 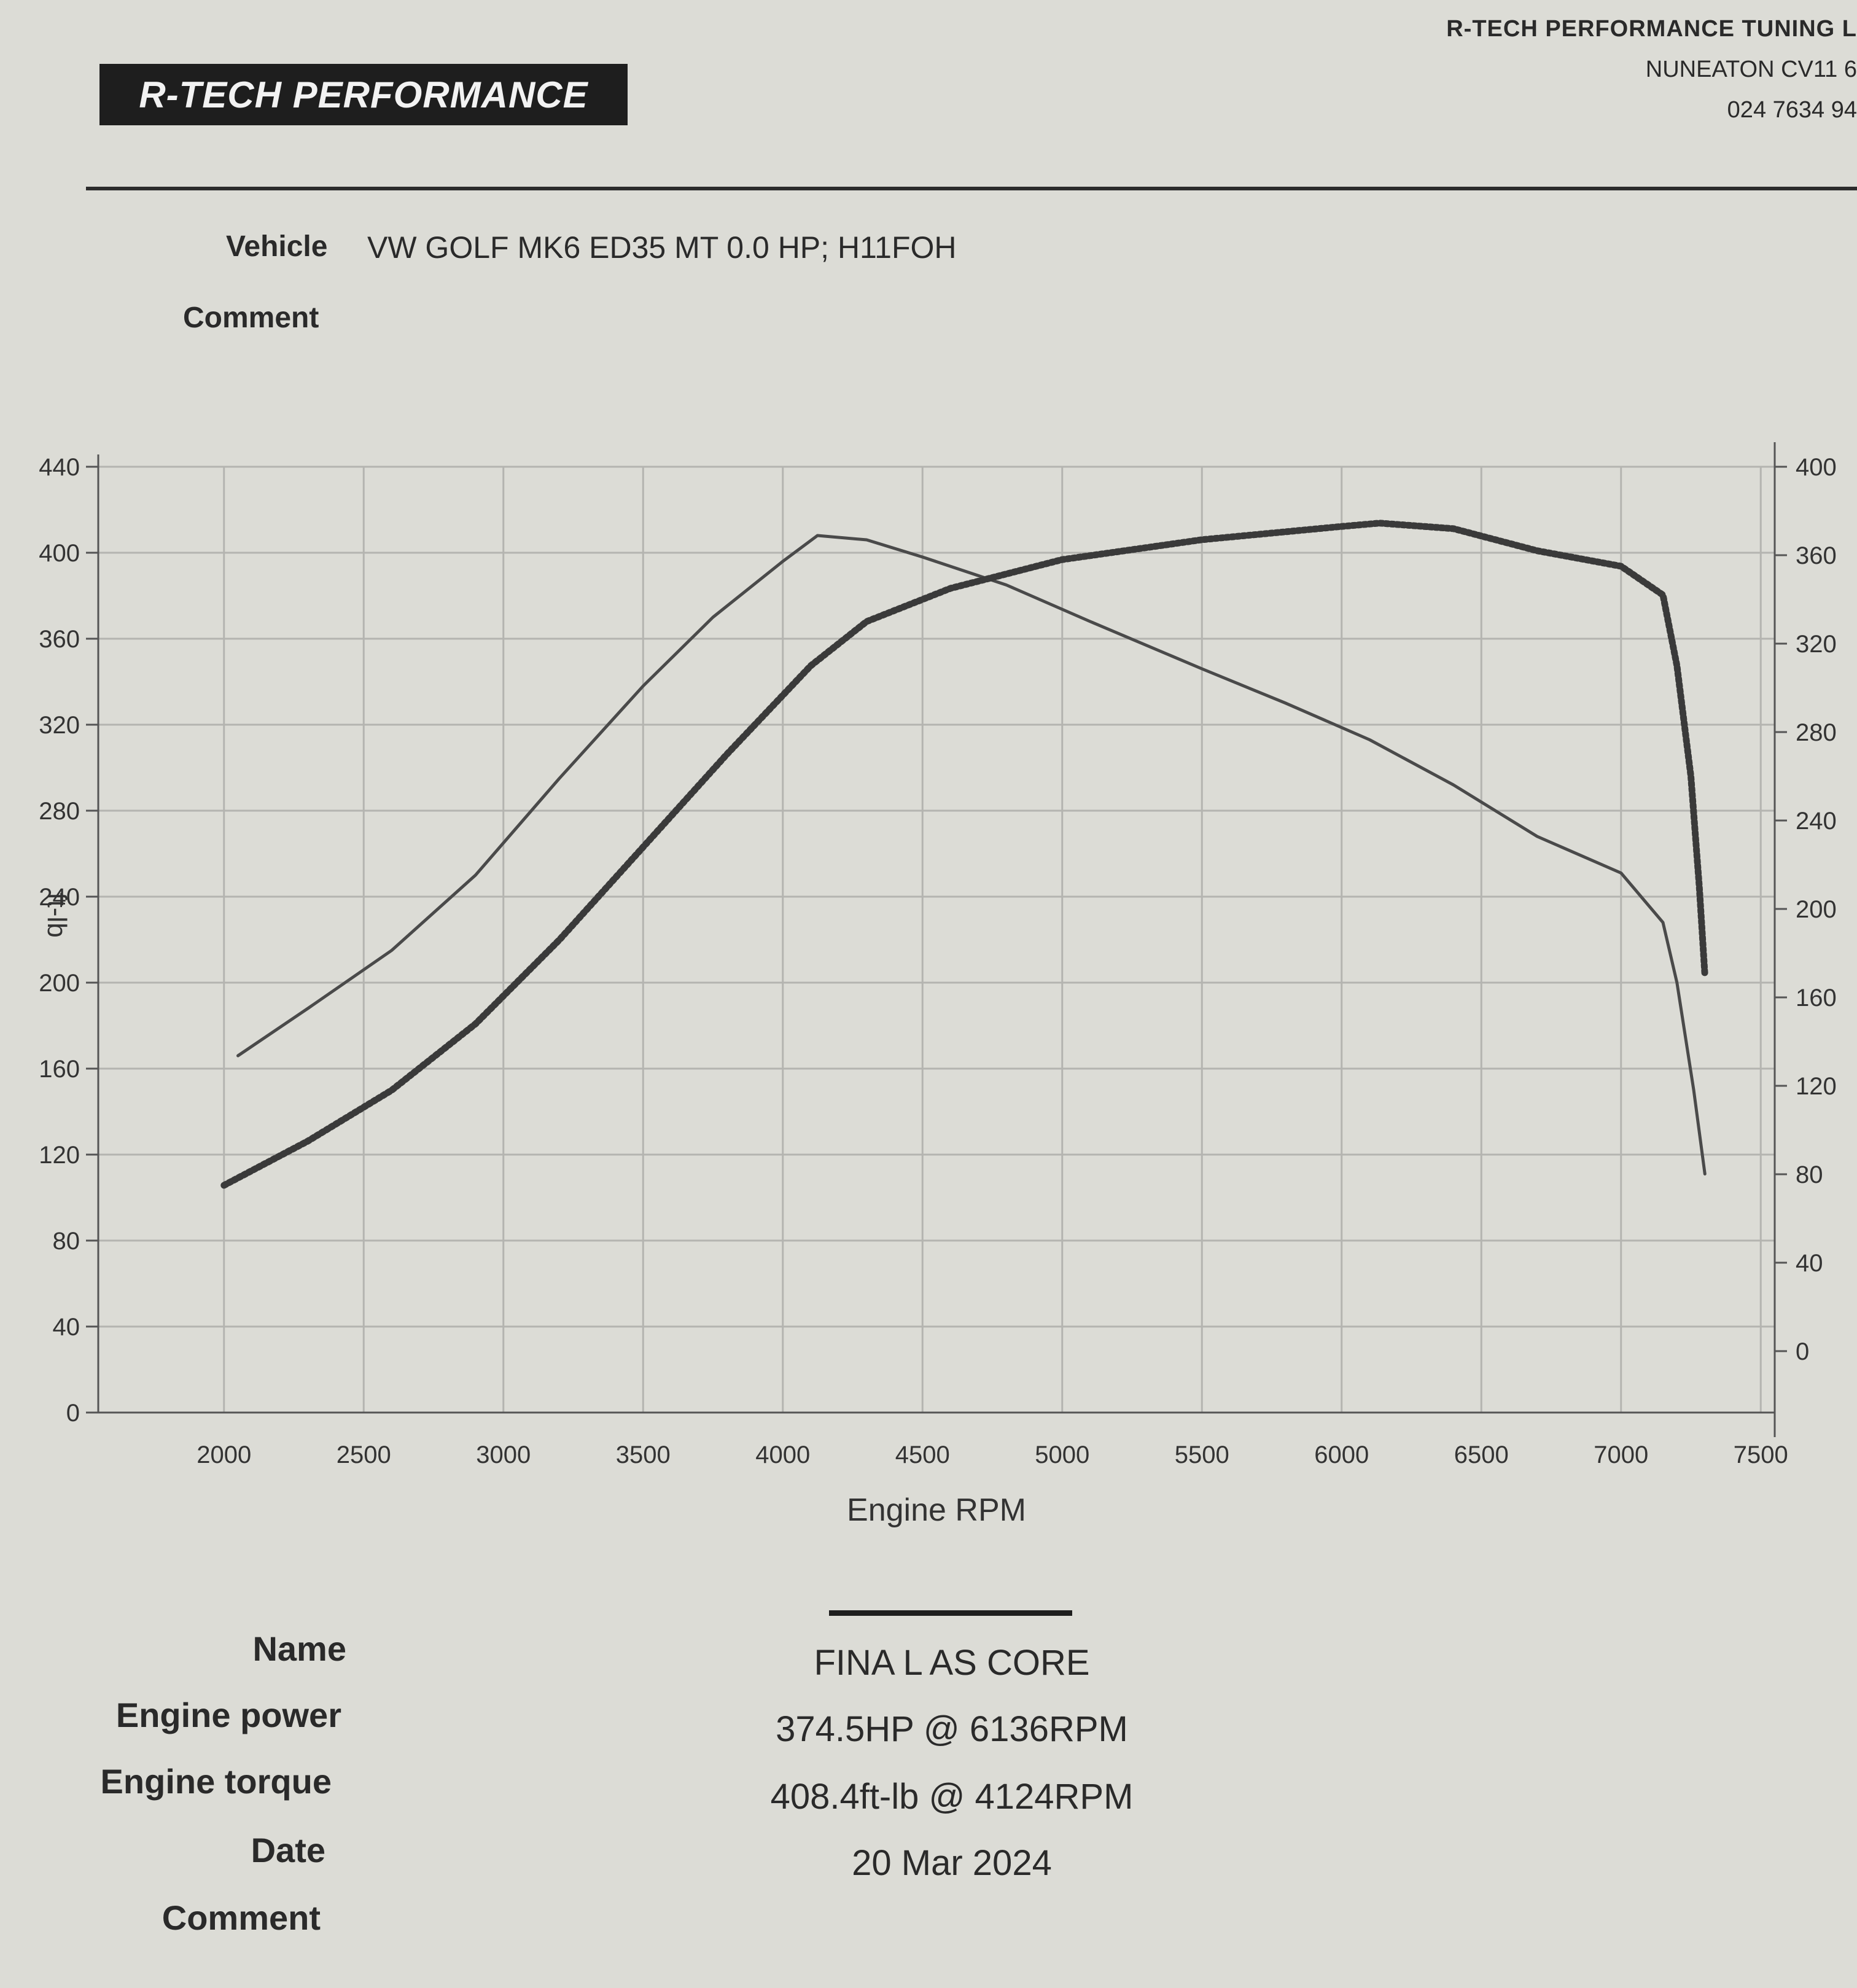 I want to click on y2-tick-label: 200, so click(x=1817, y=909).